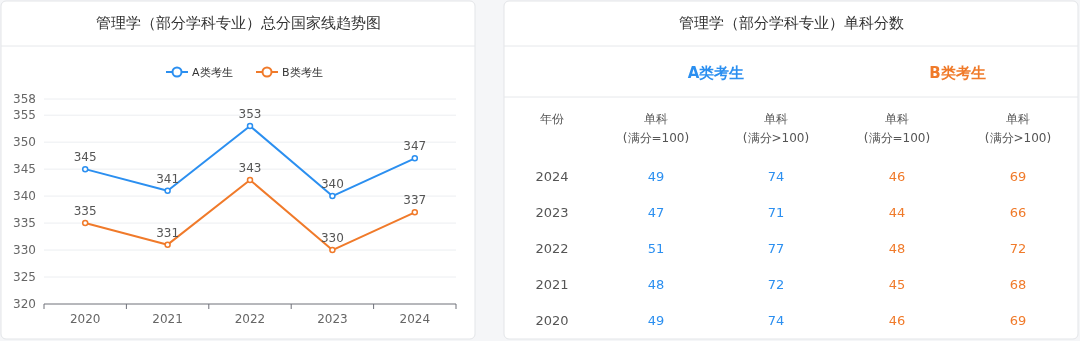 This screenshot has width=1080, height=341. Describe the element at coordinates (897, 284) in the screenshot. I see `data-label: 45` at that location.